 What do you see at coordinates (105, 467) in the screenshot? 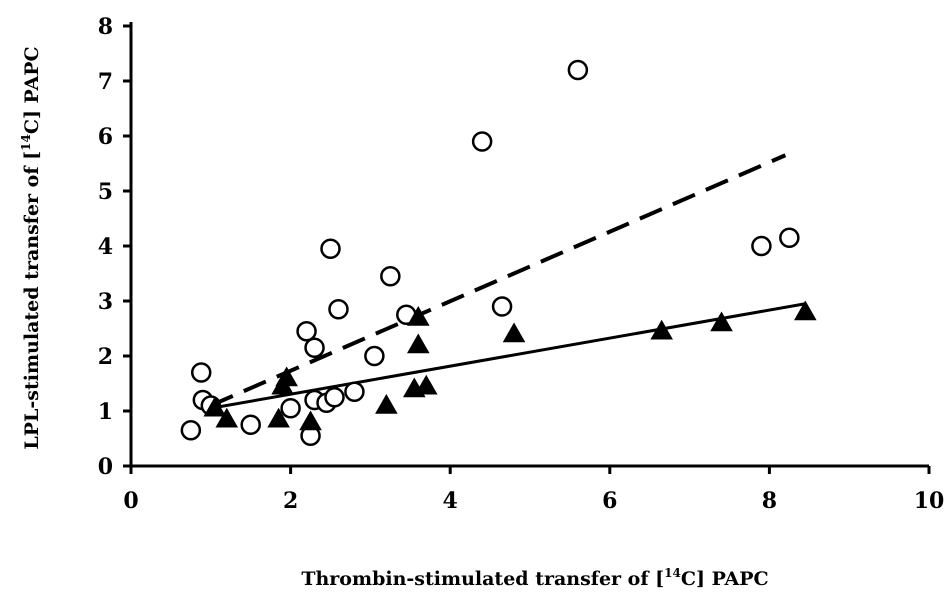
I see `y-tick-label: 0` at bounding box center [105, 467].